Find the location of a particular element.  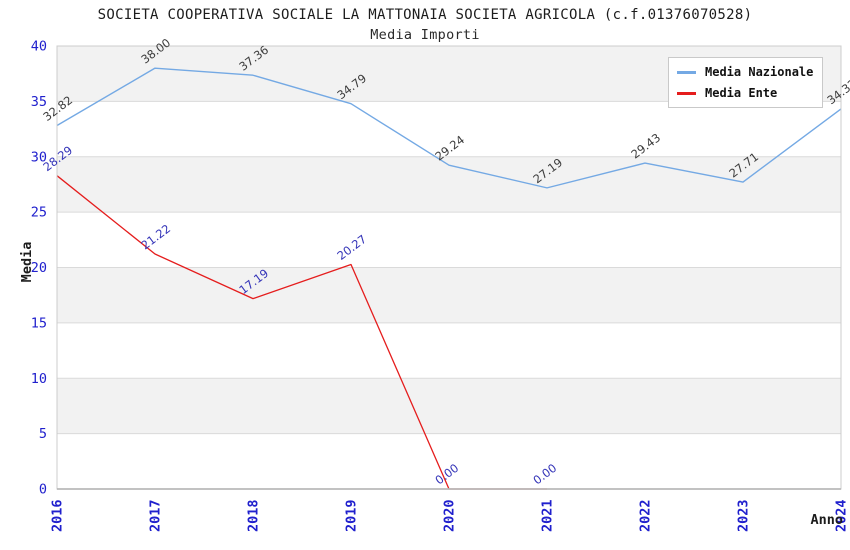

chart-subtitle: Media Importi is located at coordinates (425, 35).